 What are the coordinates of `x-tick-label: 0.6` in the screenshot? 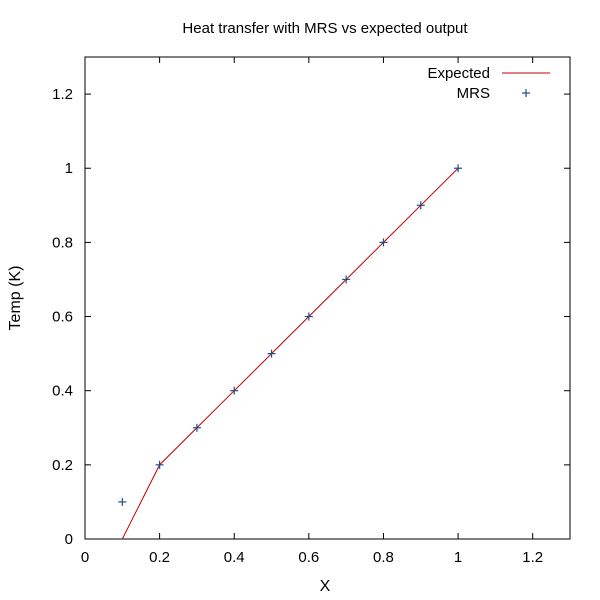 It's located at (308, 557).